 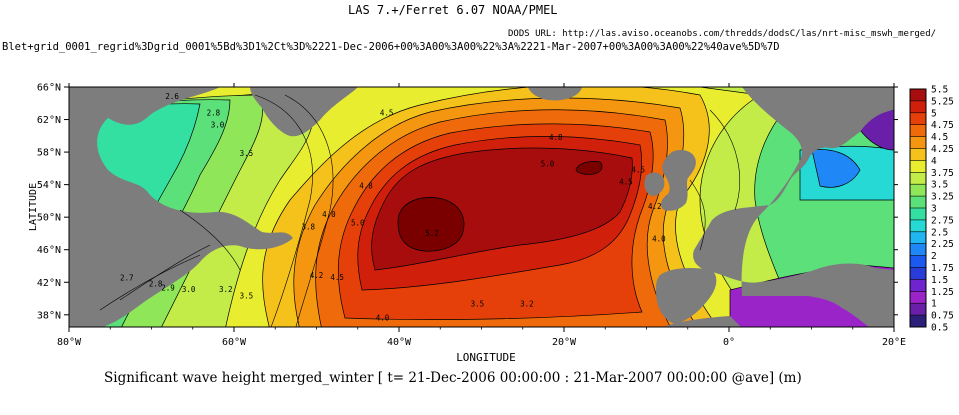 What do you see at coordinates (934, 161) in the screenshot?
I see `colorbar-label: 4` at bounding box center [934, 161].